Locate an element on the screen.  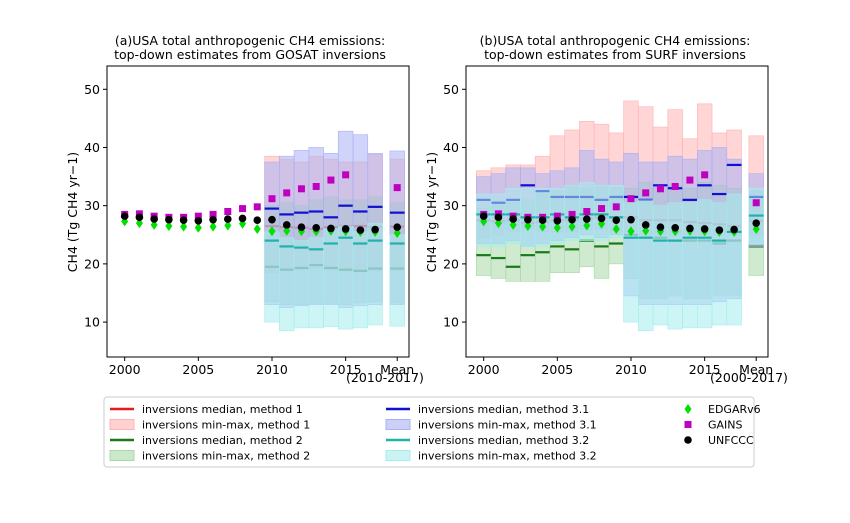
panel-b-edgar-point-2007 is located at coordinates (587, 225).